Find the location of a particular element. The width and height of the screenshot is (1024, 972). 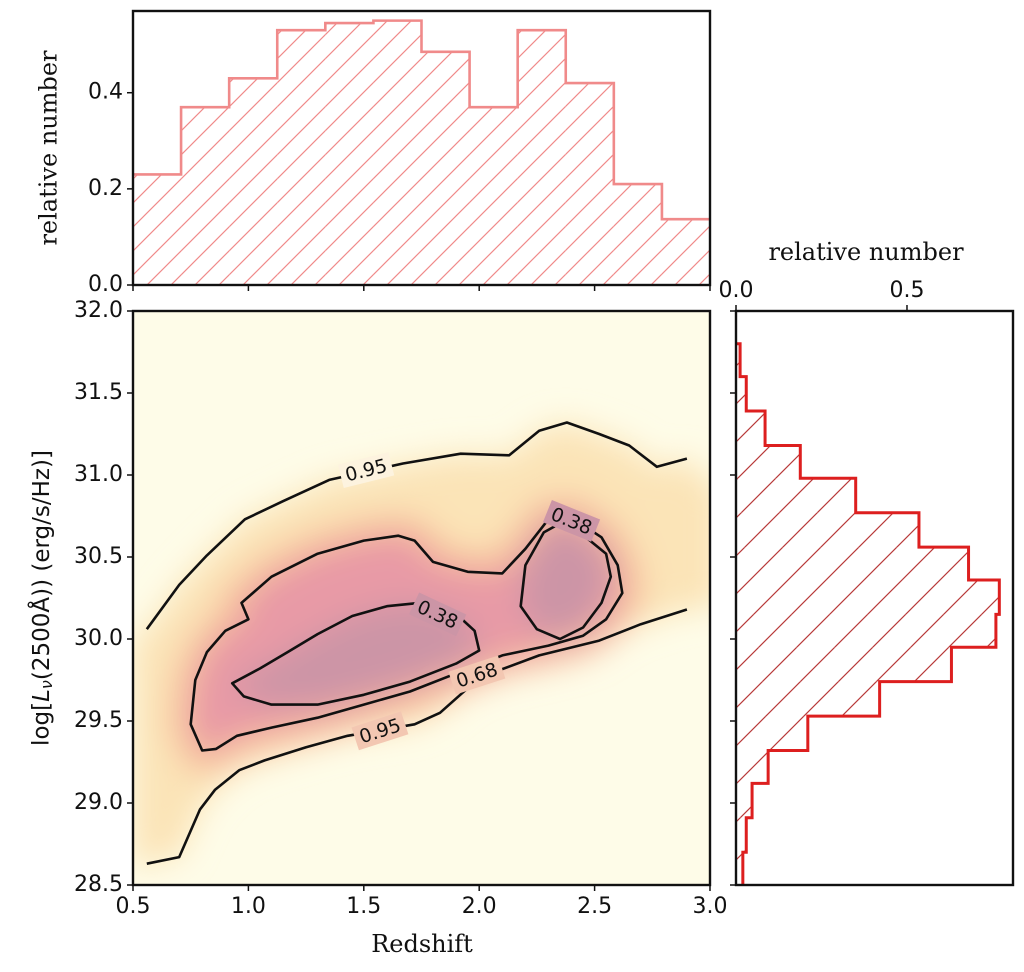

top-histogram-y-tick-label: 0.2 is located at coordinates (105, 188).